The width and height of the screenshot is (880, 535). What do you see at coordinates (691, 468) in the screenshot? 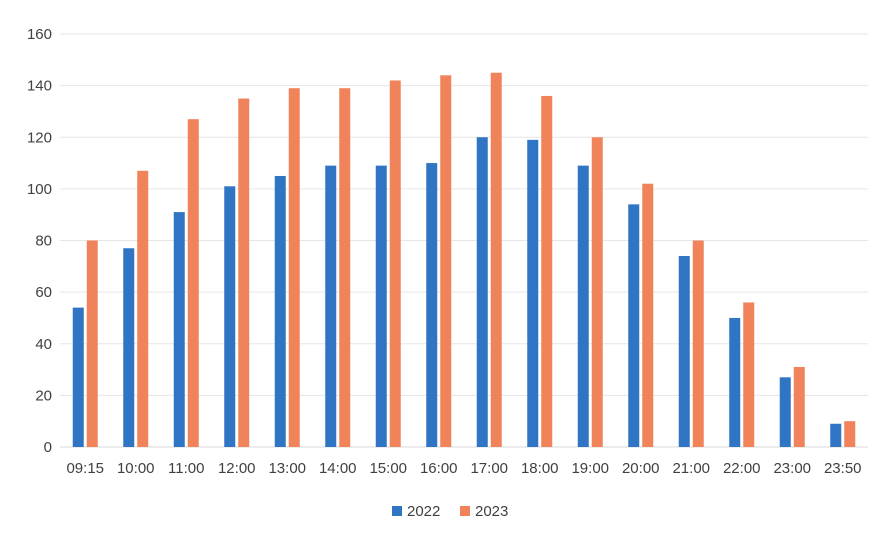
I see `x-tick-label: 21:00` at bounding box center [691, 468].